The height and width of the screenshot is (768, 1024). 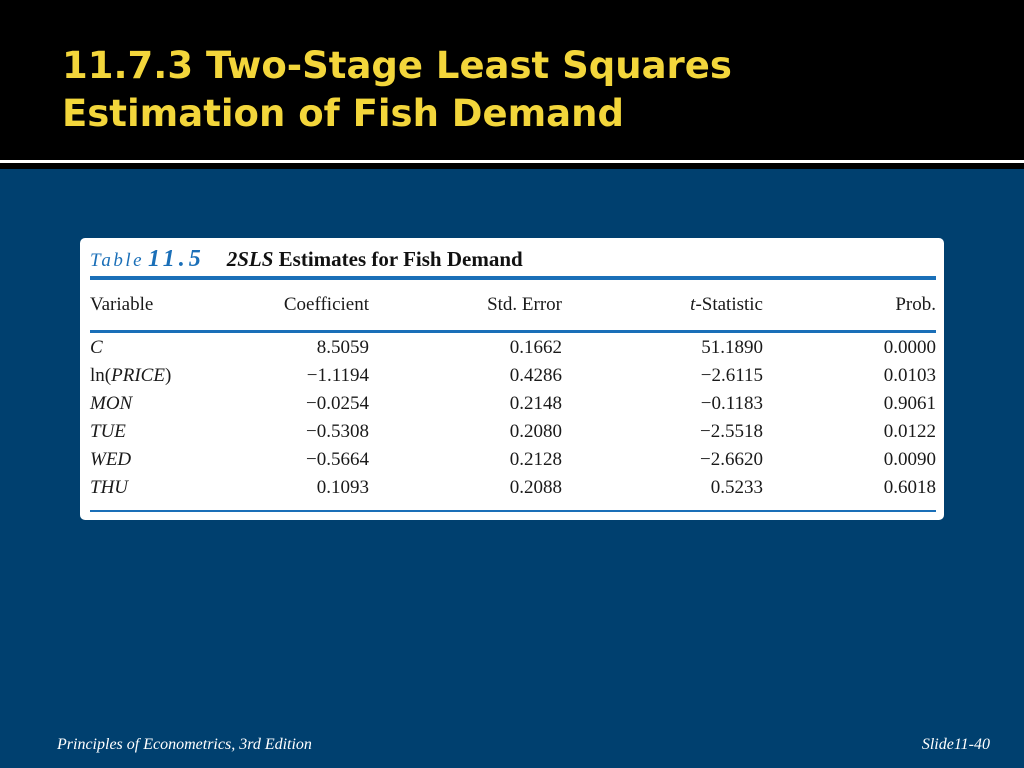 What do you see at coordinates (513, 511) in the screenshot?
I see `table-bottom-rule` at bounding box center [513, 511].